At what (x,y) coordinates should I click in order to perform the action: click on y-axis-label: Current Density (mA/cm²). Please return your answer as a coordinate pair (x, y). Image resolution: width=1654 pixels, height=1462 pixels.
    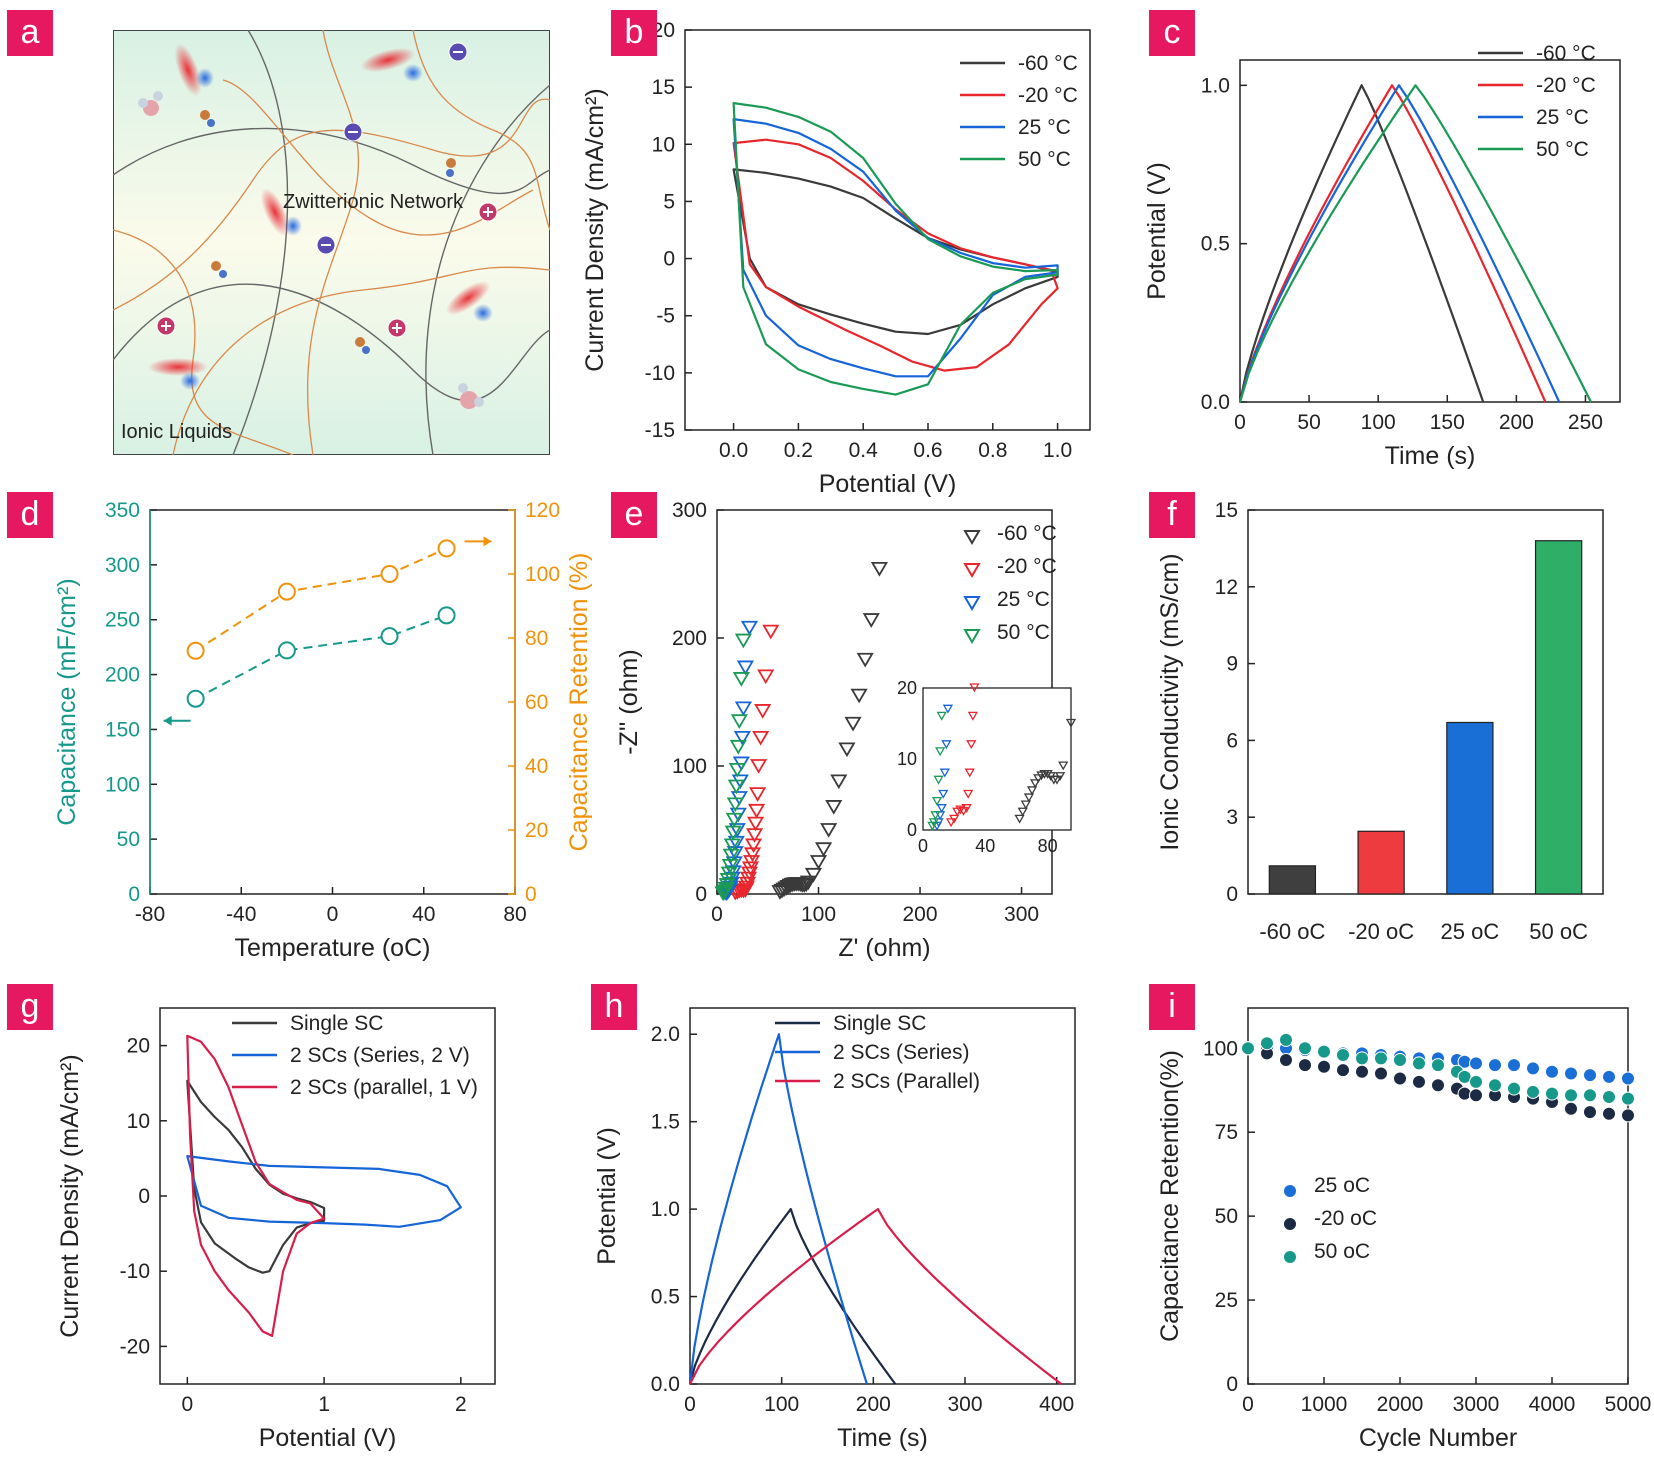
    Looking at the image, I should click on (70, 1195).